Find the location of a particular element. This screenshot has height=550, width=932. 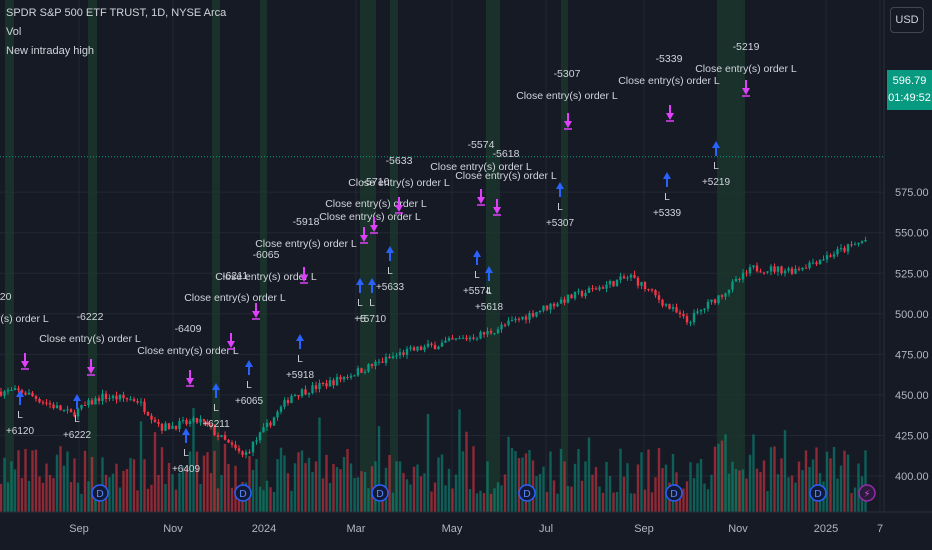

volume-indicator-label: Vol is located at coordinates (14, 32).